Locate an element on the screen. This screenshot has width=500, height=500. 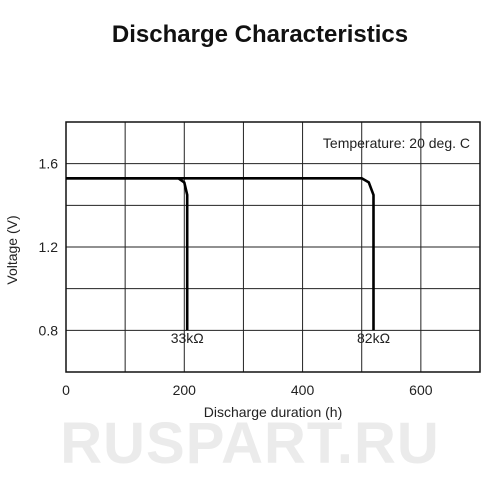
y-axis-label: Voltage (V) is located at coordinates (12, 249).